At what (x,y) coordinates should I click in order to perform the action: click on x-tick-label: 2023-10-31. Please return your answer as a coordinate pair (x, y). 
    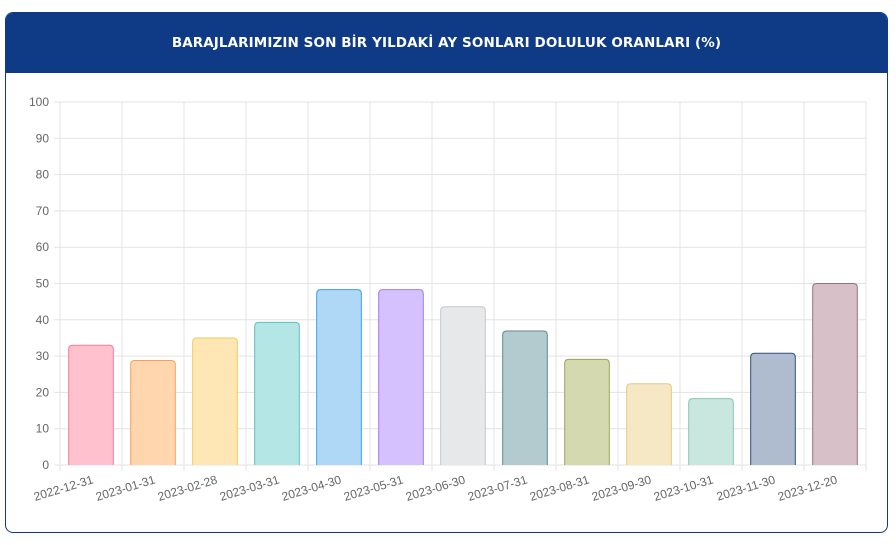
    Looking at the image, I should click on (683, 487).